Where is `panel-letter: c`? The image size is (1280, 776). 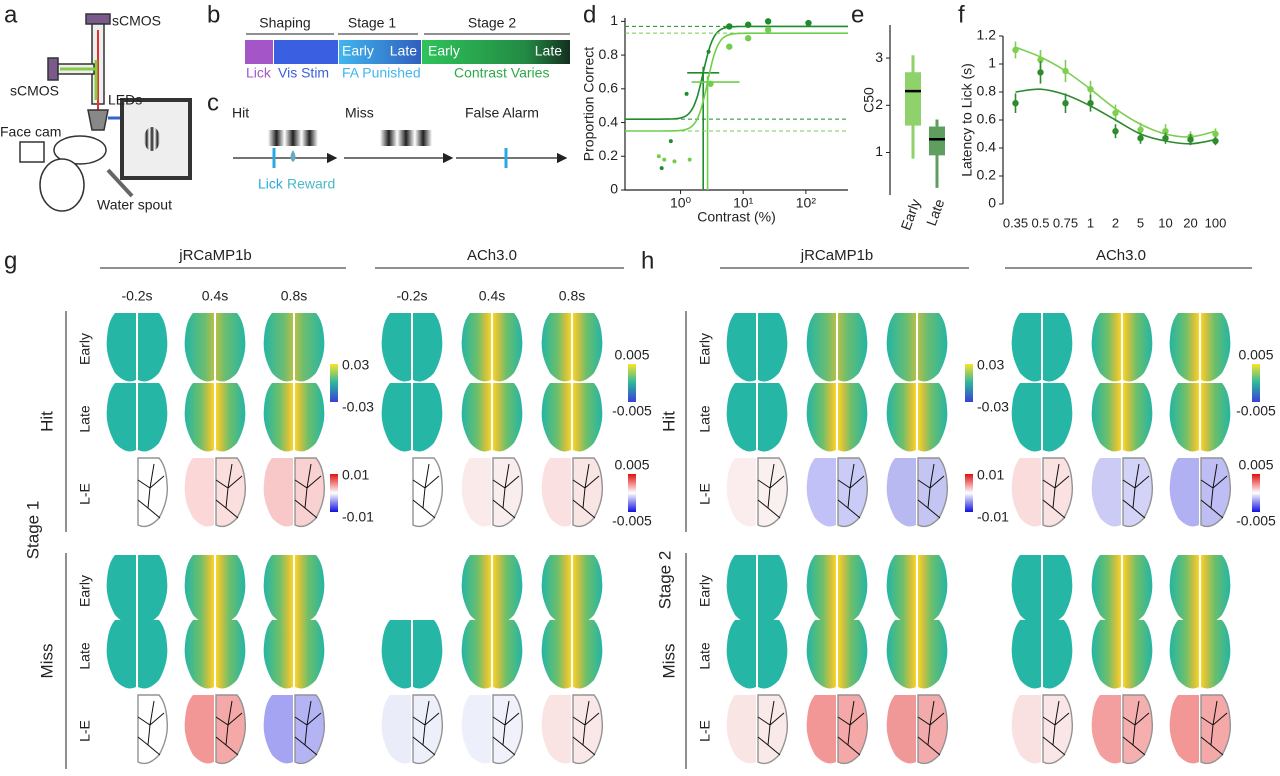
panel-letter: c is located at coordinates (213, 102).